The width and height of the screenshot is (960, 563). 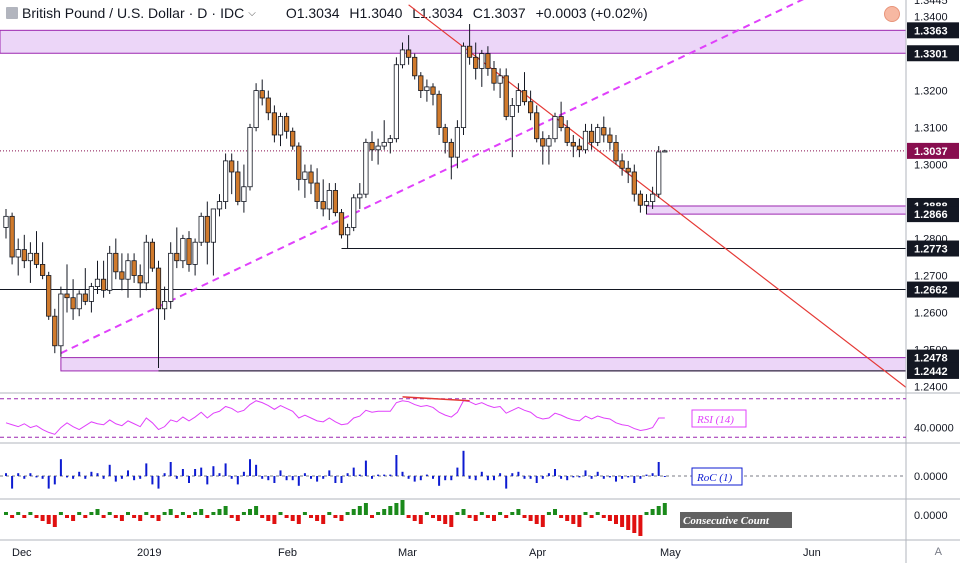 I want to click on roc-label: RoC (1), so click(x=714, y=478).